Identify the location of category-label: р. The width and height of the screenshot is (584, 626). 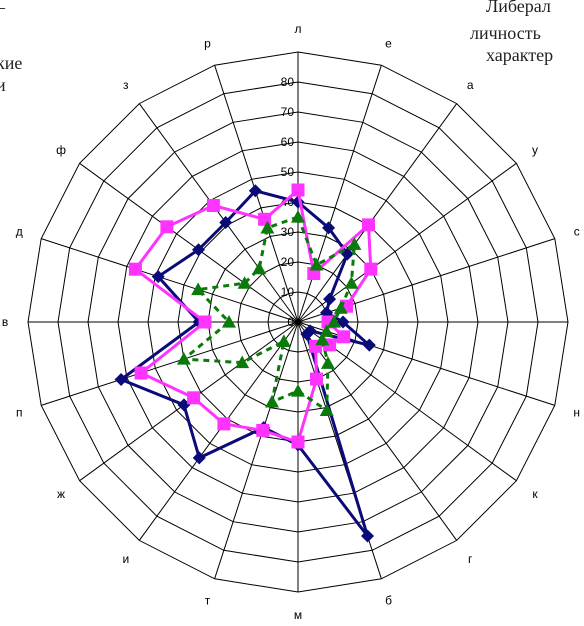
(207, 43).